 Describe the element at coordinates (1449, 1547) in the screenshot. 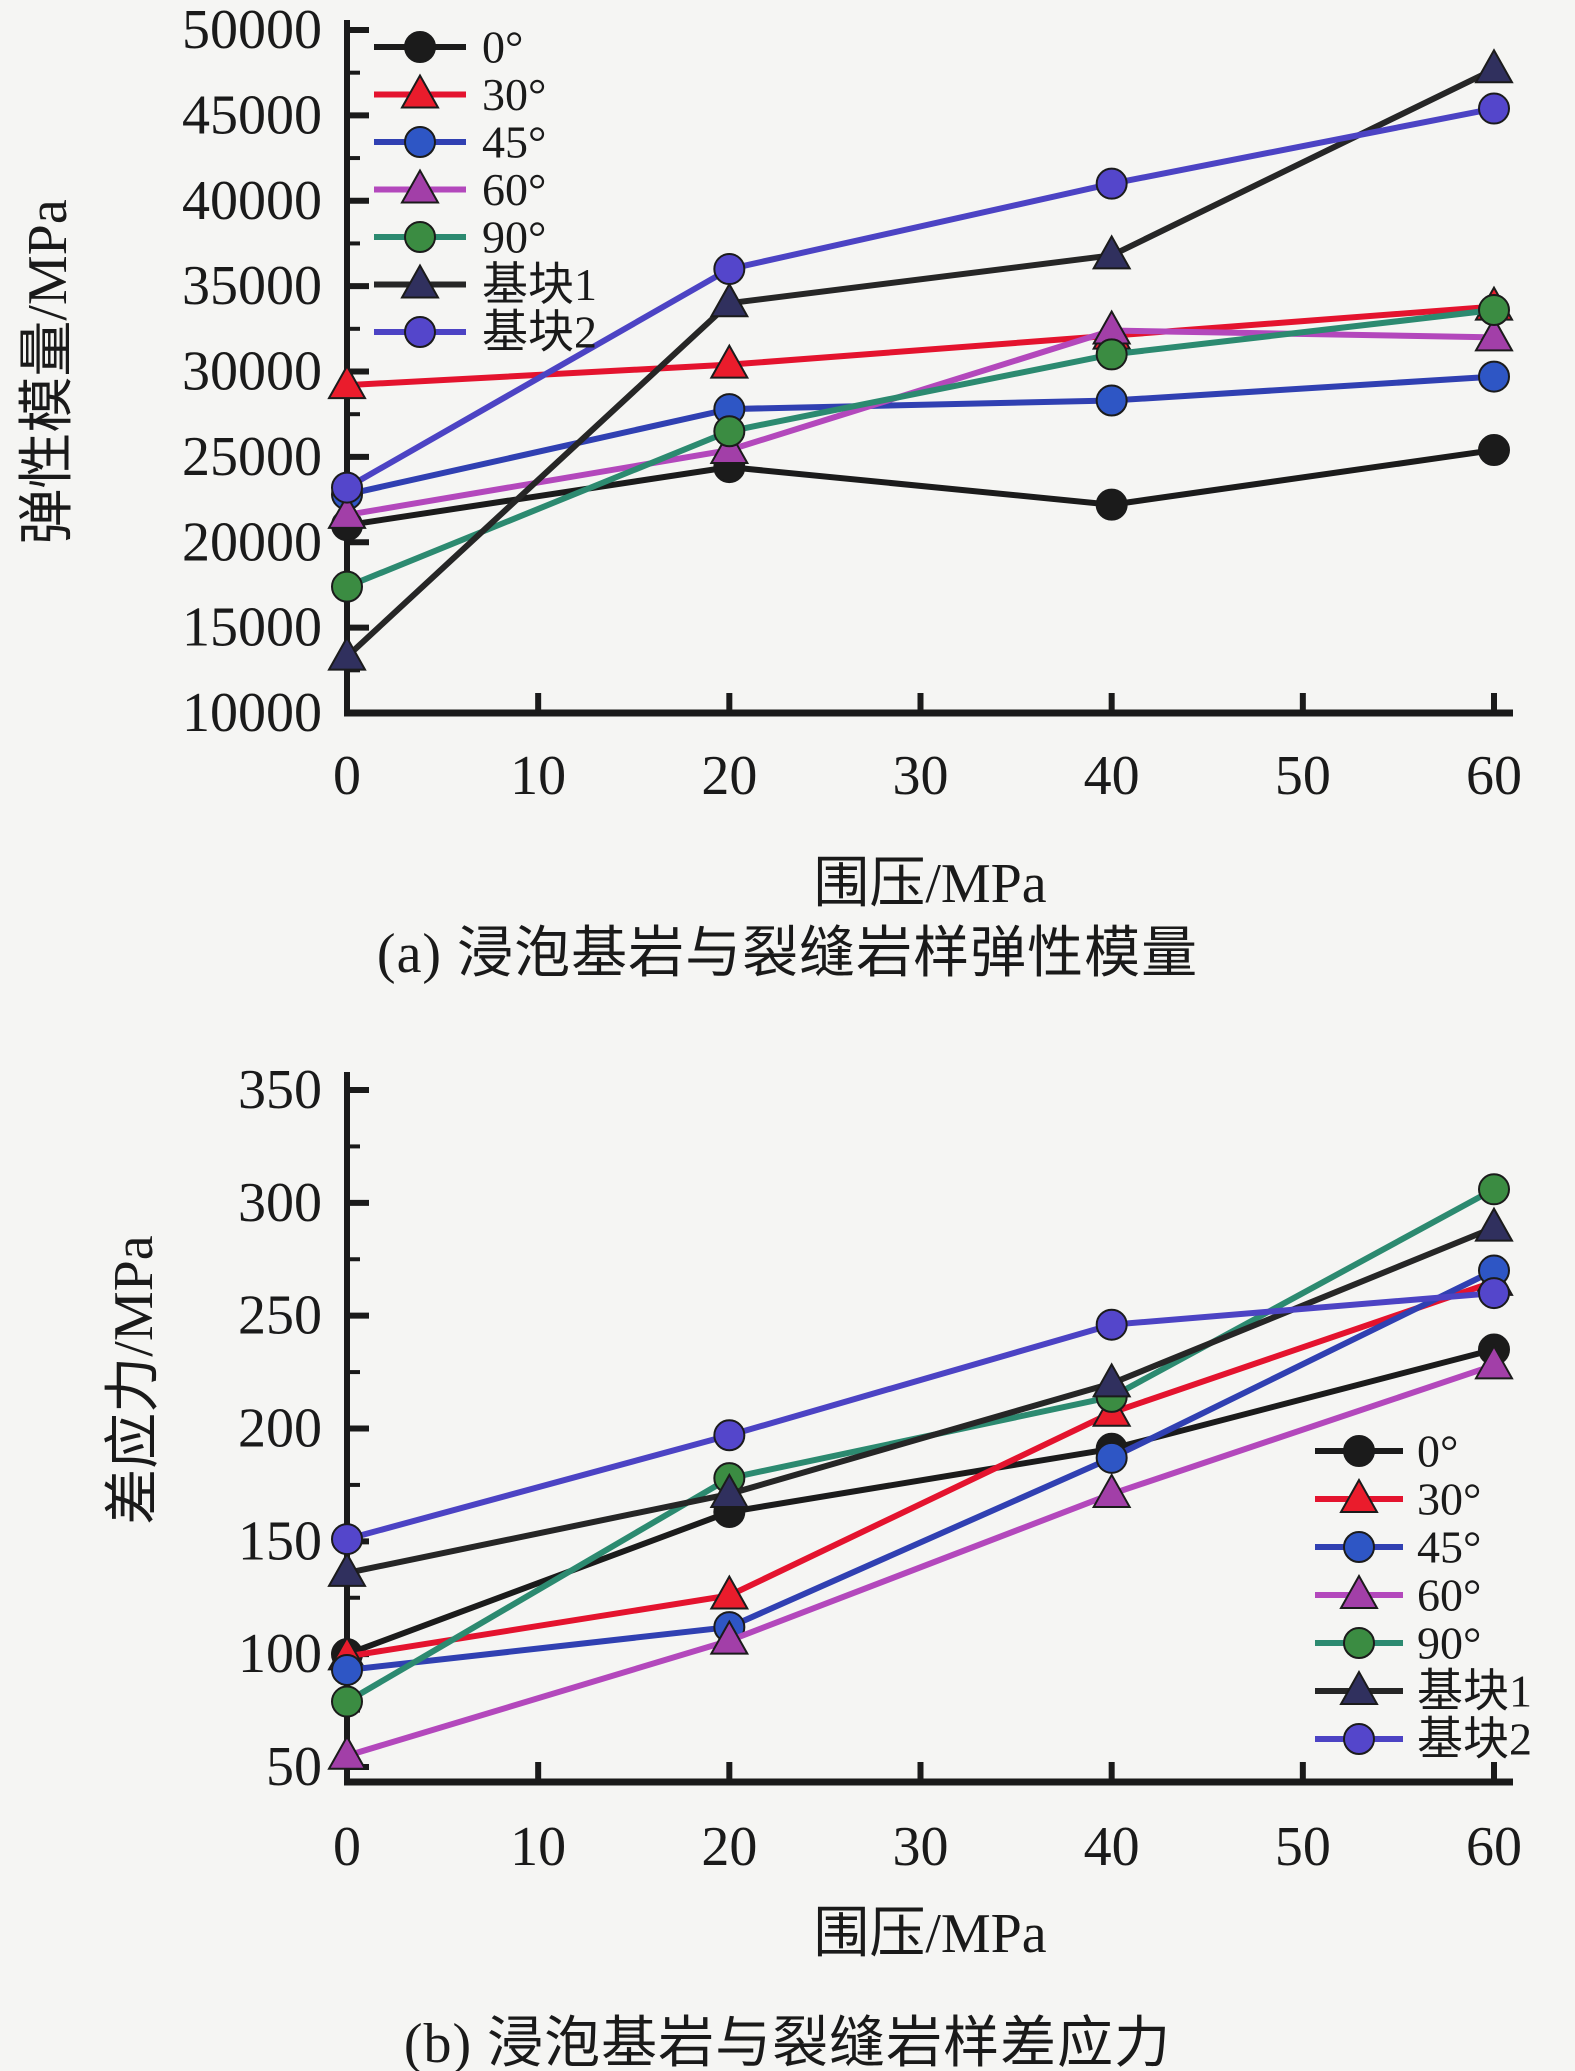

I see `legend-label-45°: 45°` at that location.